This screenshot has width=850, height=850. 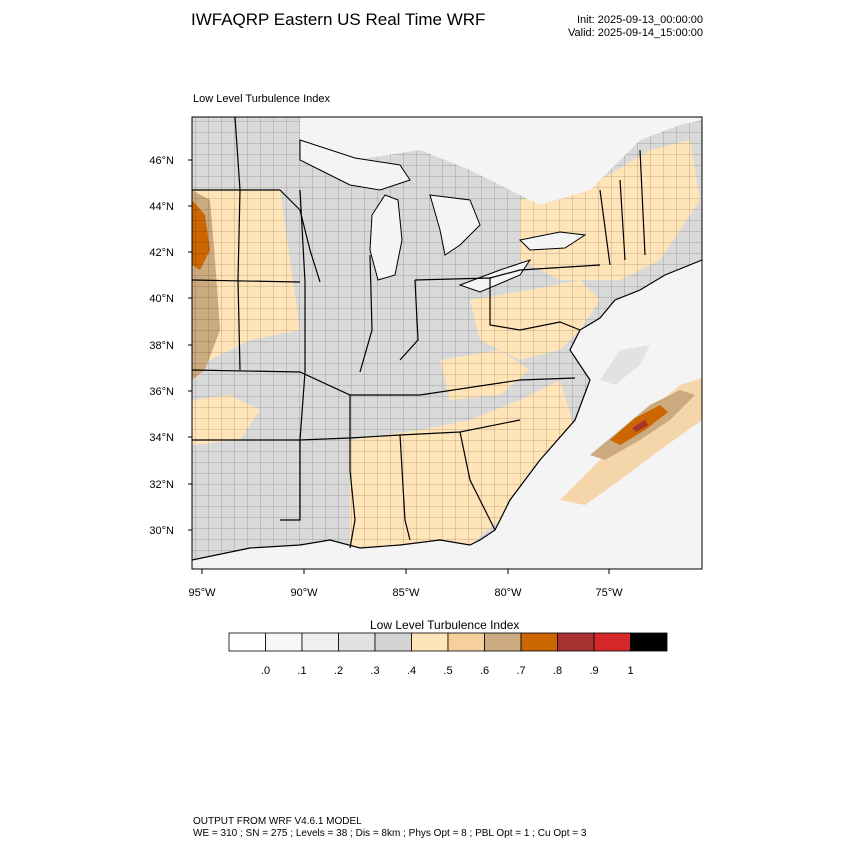 What do you see at coordinates (161, 438) in the screenshot?
I see `lat-label: 34°N` at bounding box center [161, 438].